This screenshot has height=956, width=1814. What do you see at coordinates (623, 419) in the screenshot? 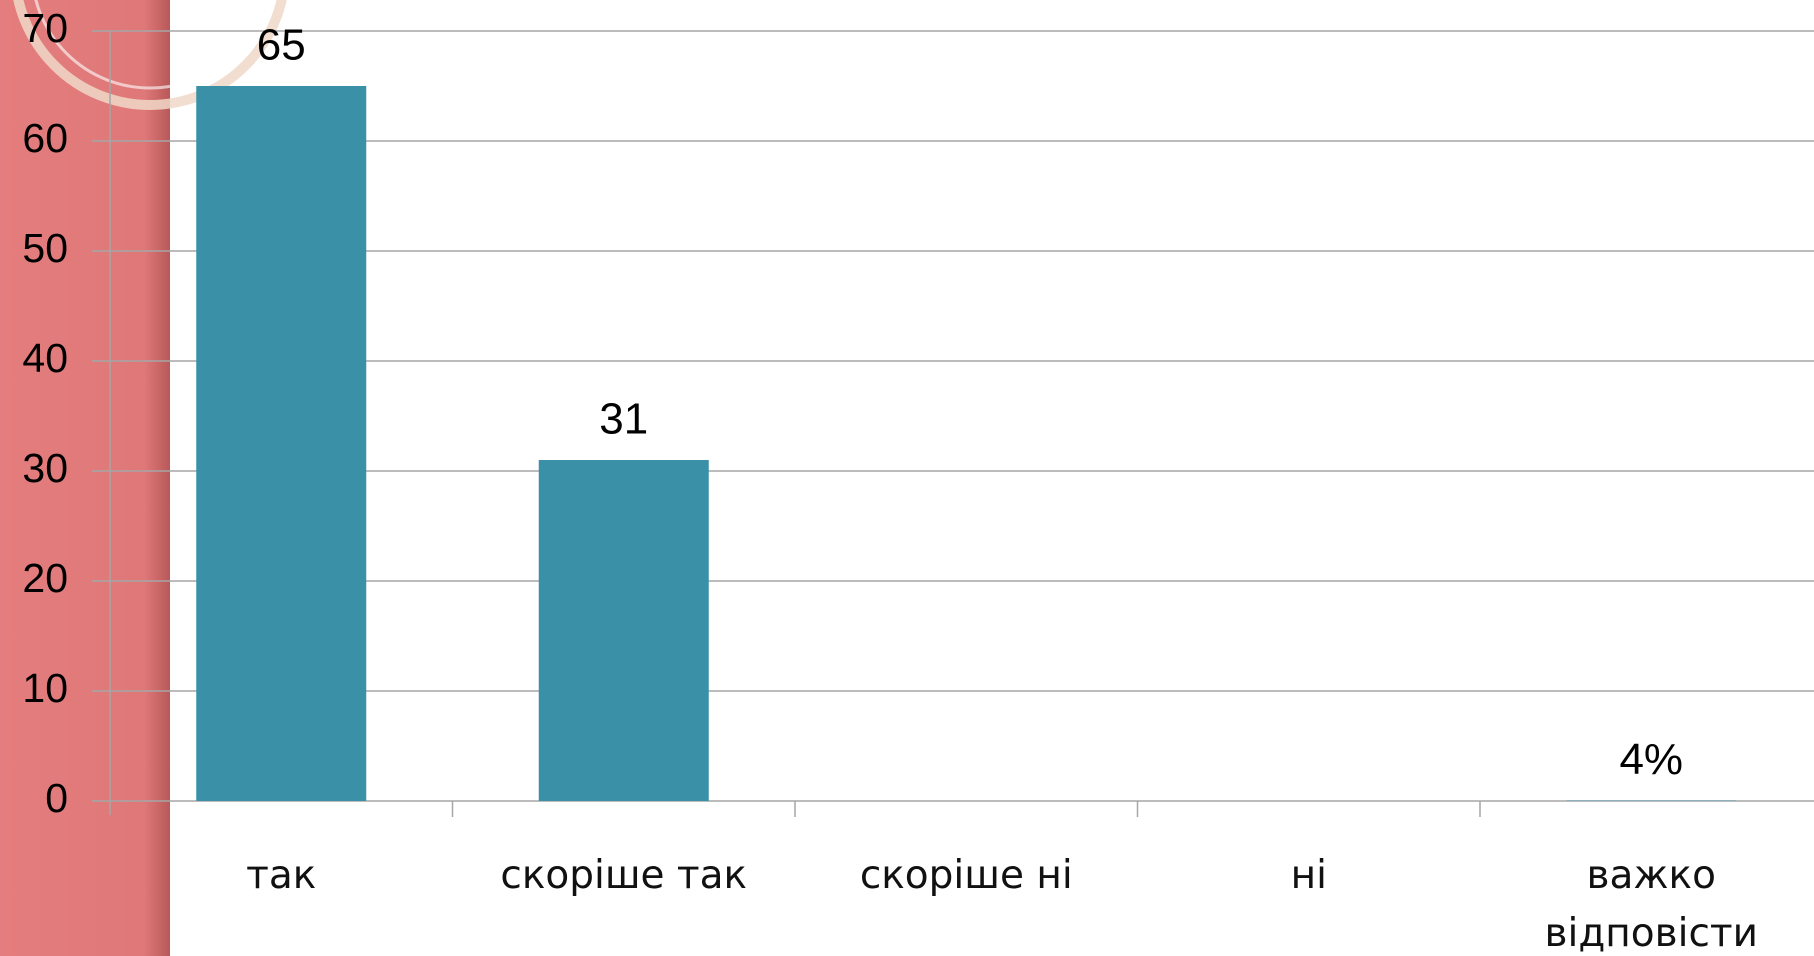
I see `data-label: 31` at bounding box center [623, 419].